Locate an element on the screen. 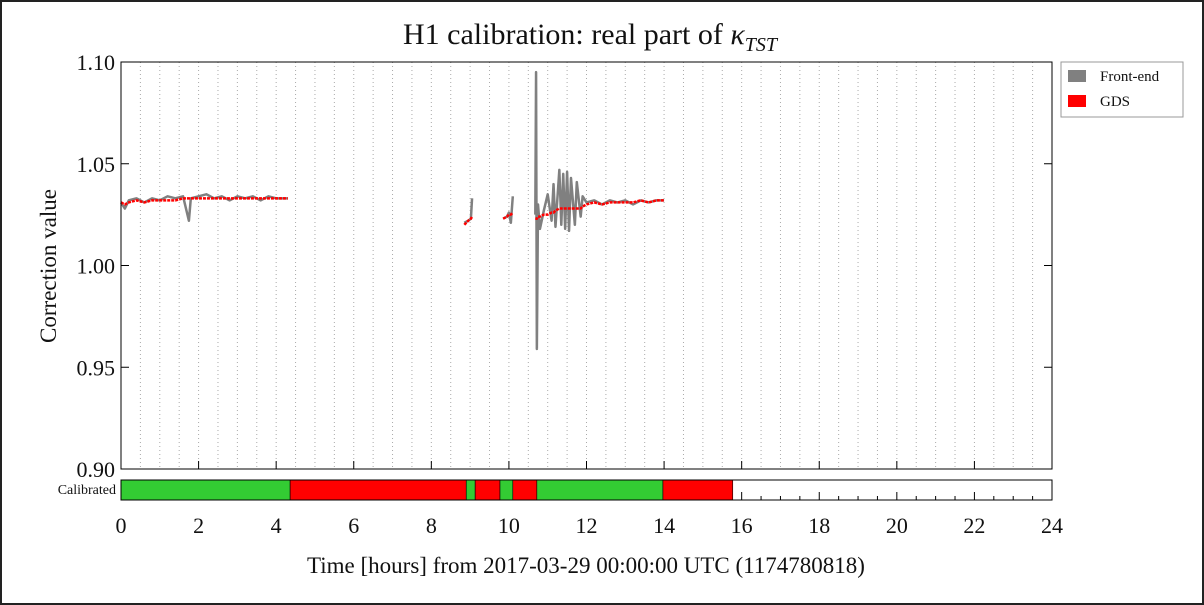 Image resolution: width=1204 pixels, height=605 pixels. segment-frame is located at coordinates (586, 490).